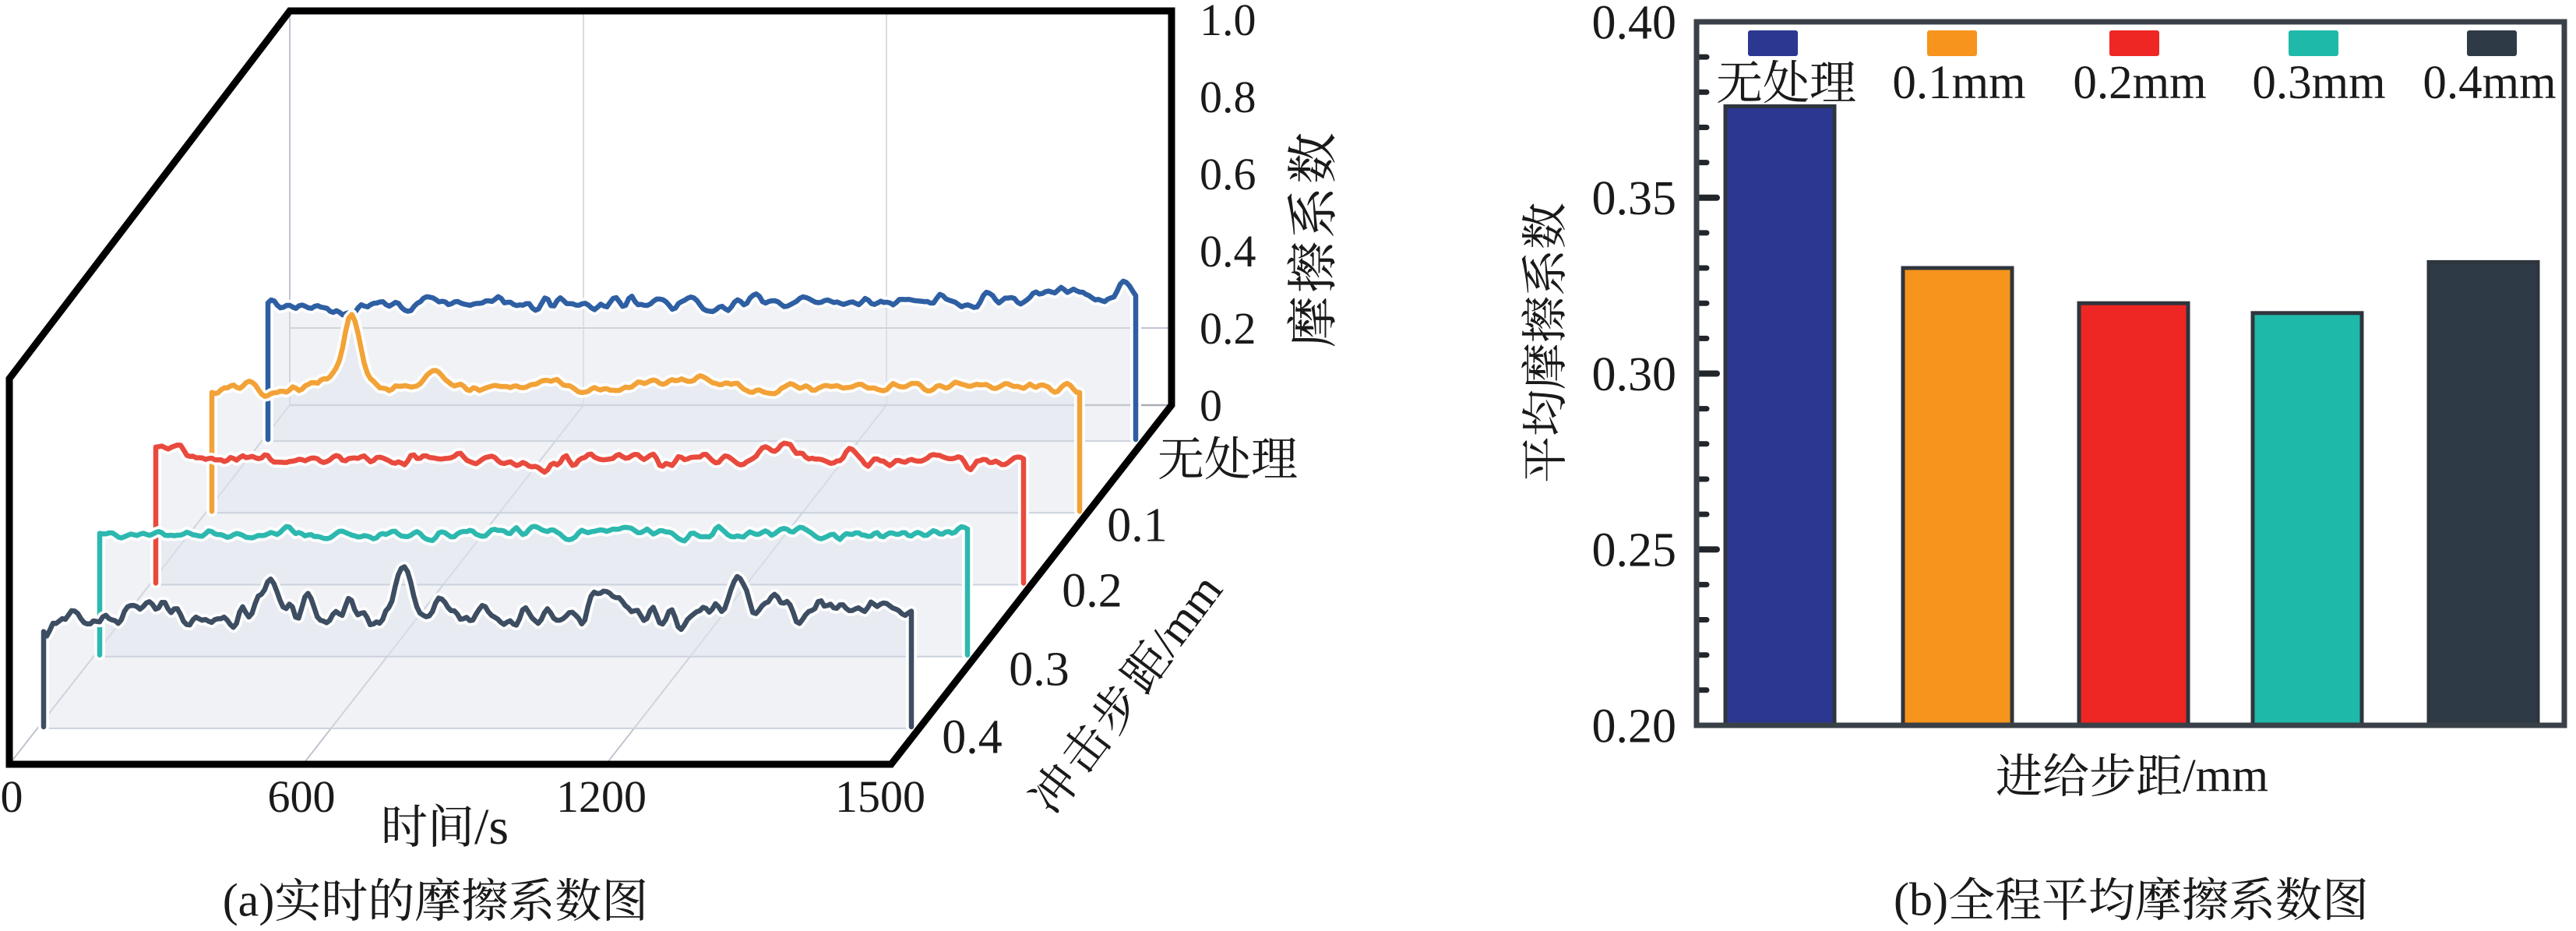  Describe the element at coordinates (1634, 24) in the screenshot. I see `svg-text: 0.40` at that location.